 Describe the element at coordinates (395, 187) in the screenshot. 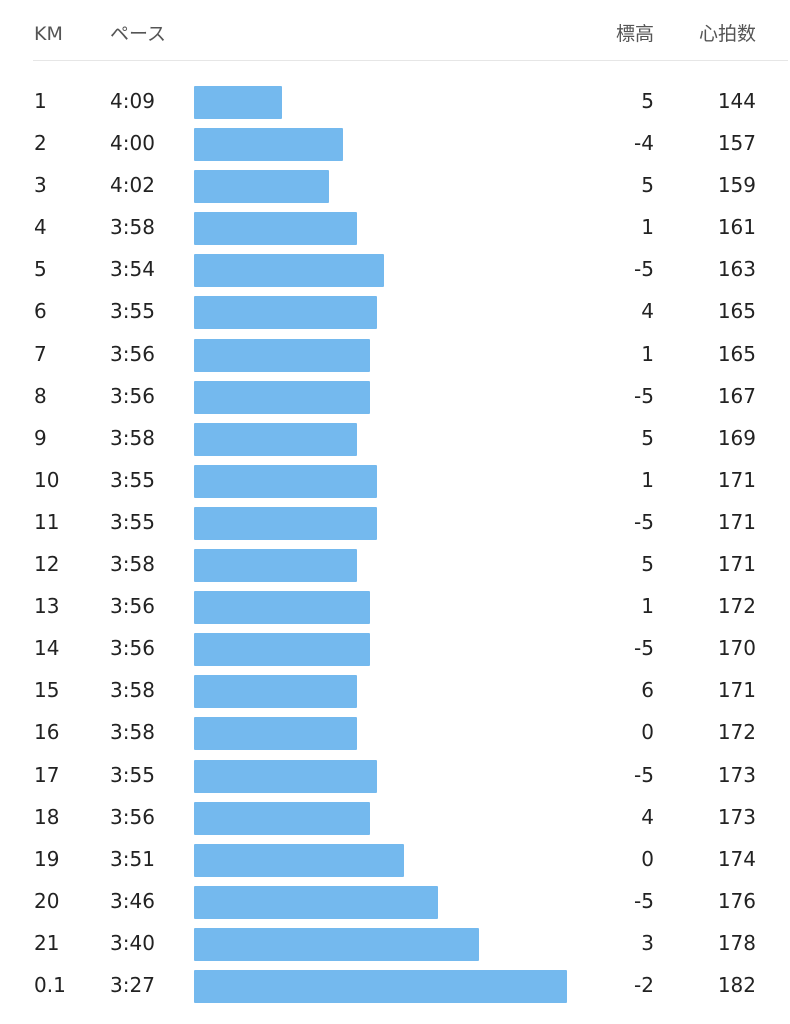

I see `split-row: 3 4:02 5 159` at that location.